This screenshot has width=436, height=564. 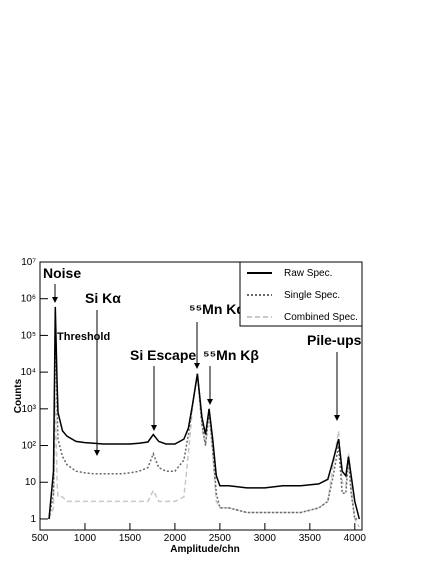 What do you see at coordinates (310, 538) in the screenshot?
I see `x-tick-label: 3500` at bounding box center [310, 538].